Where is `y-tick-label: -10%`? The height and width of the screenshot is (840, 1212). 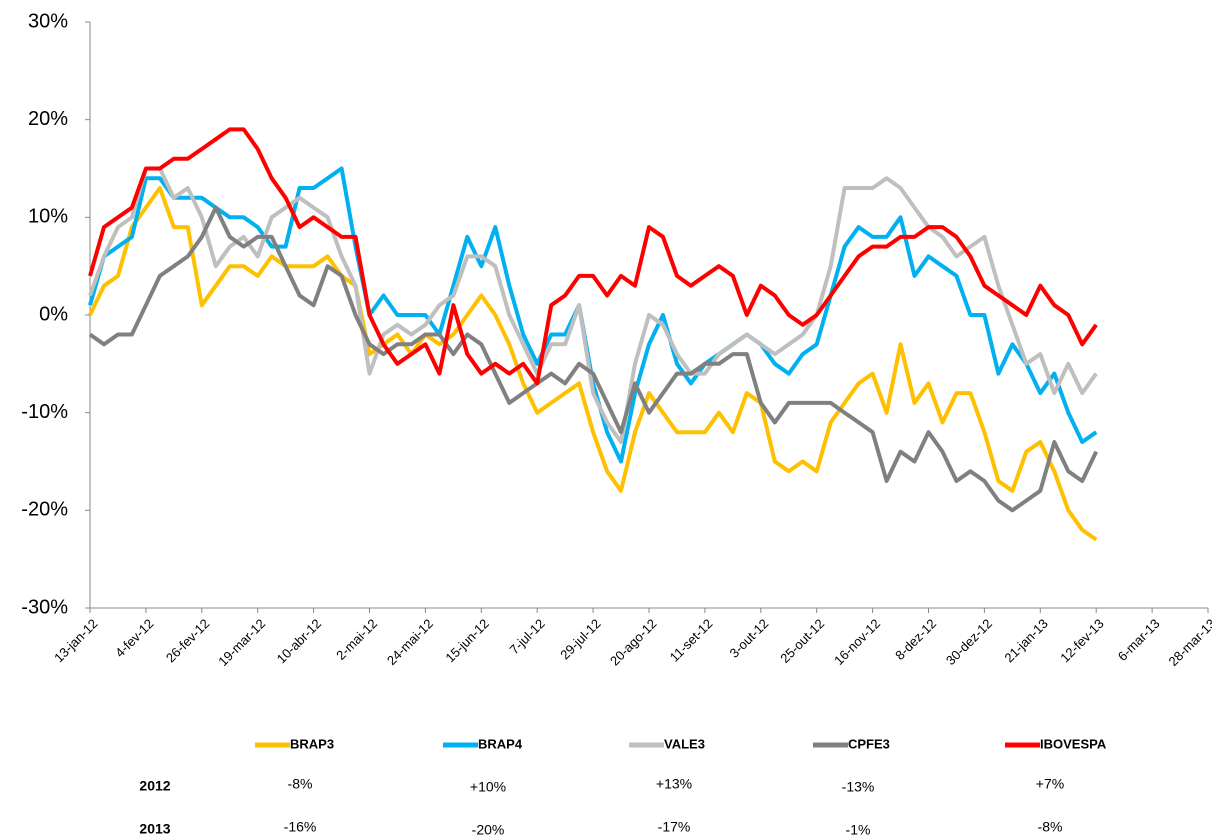
y-tick-label: -10% is located at coordinates (44, 412).